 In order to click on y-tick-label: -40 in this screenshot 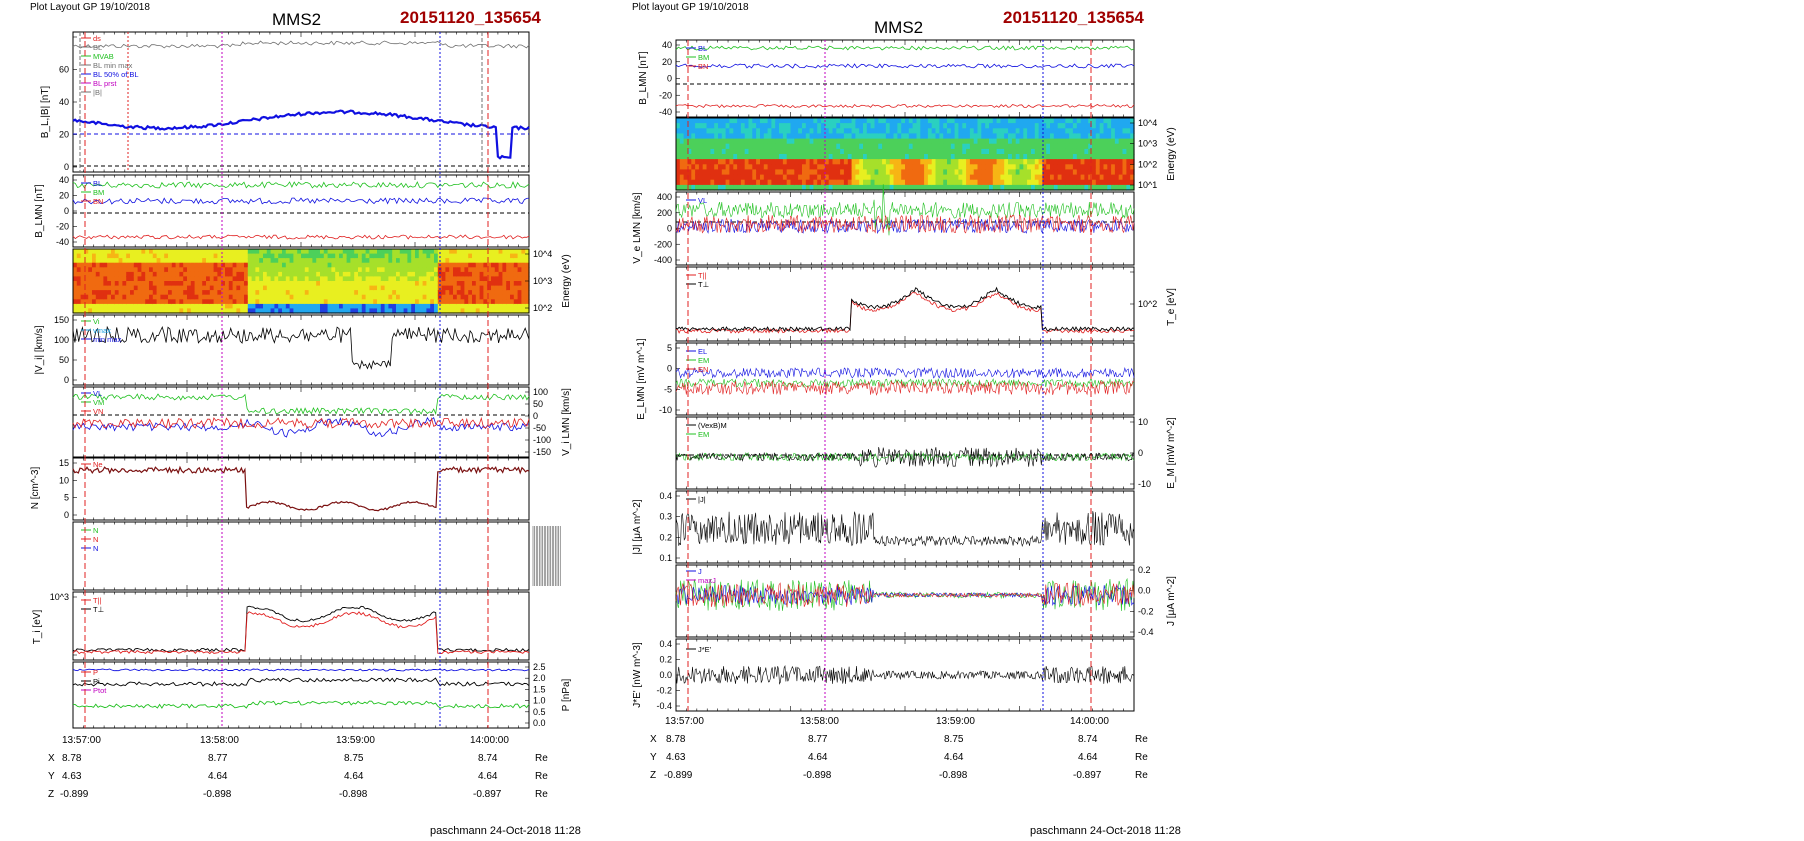, I will do `click(665, 112)`.